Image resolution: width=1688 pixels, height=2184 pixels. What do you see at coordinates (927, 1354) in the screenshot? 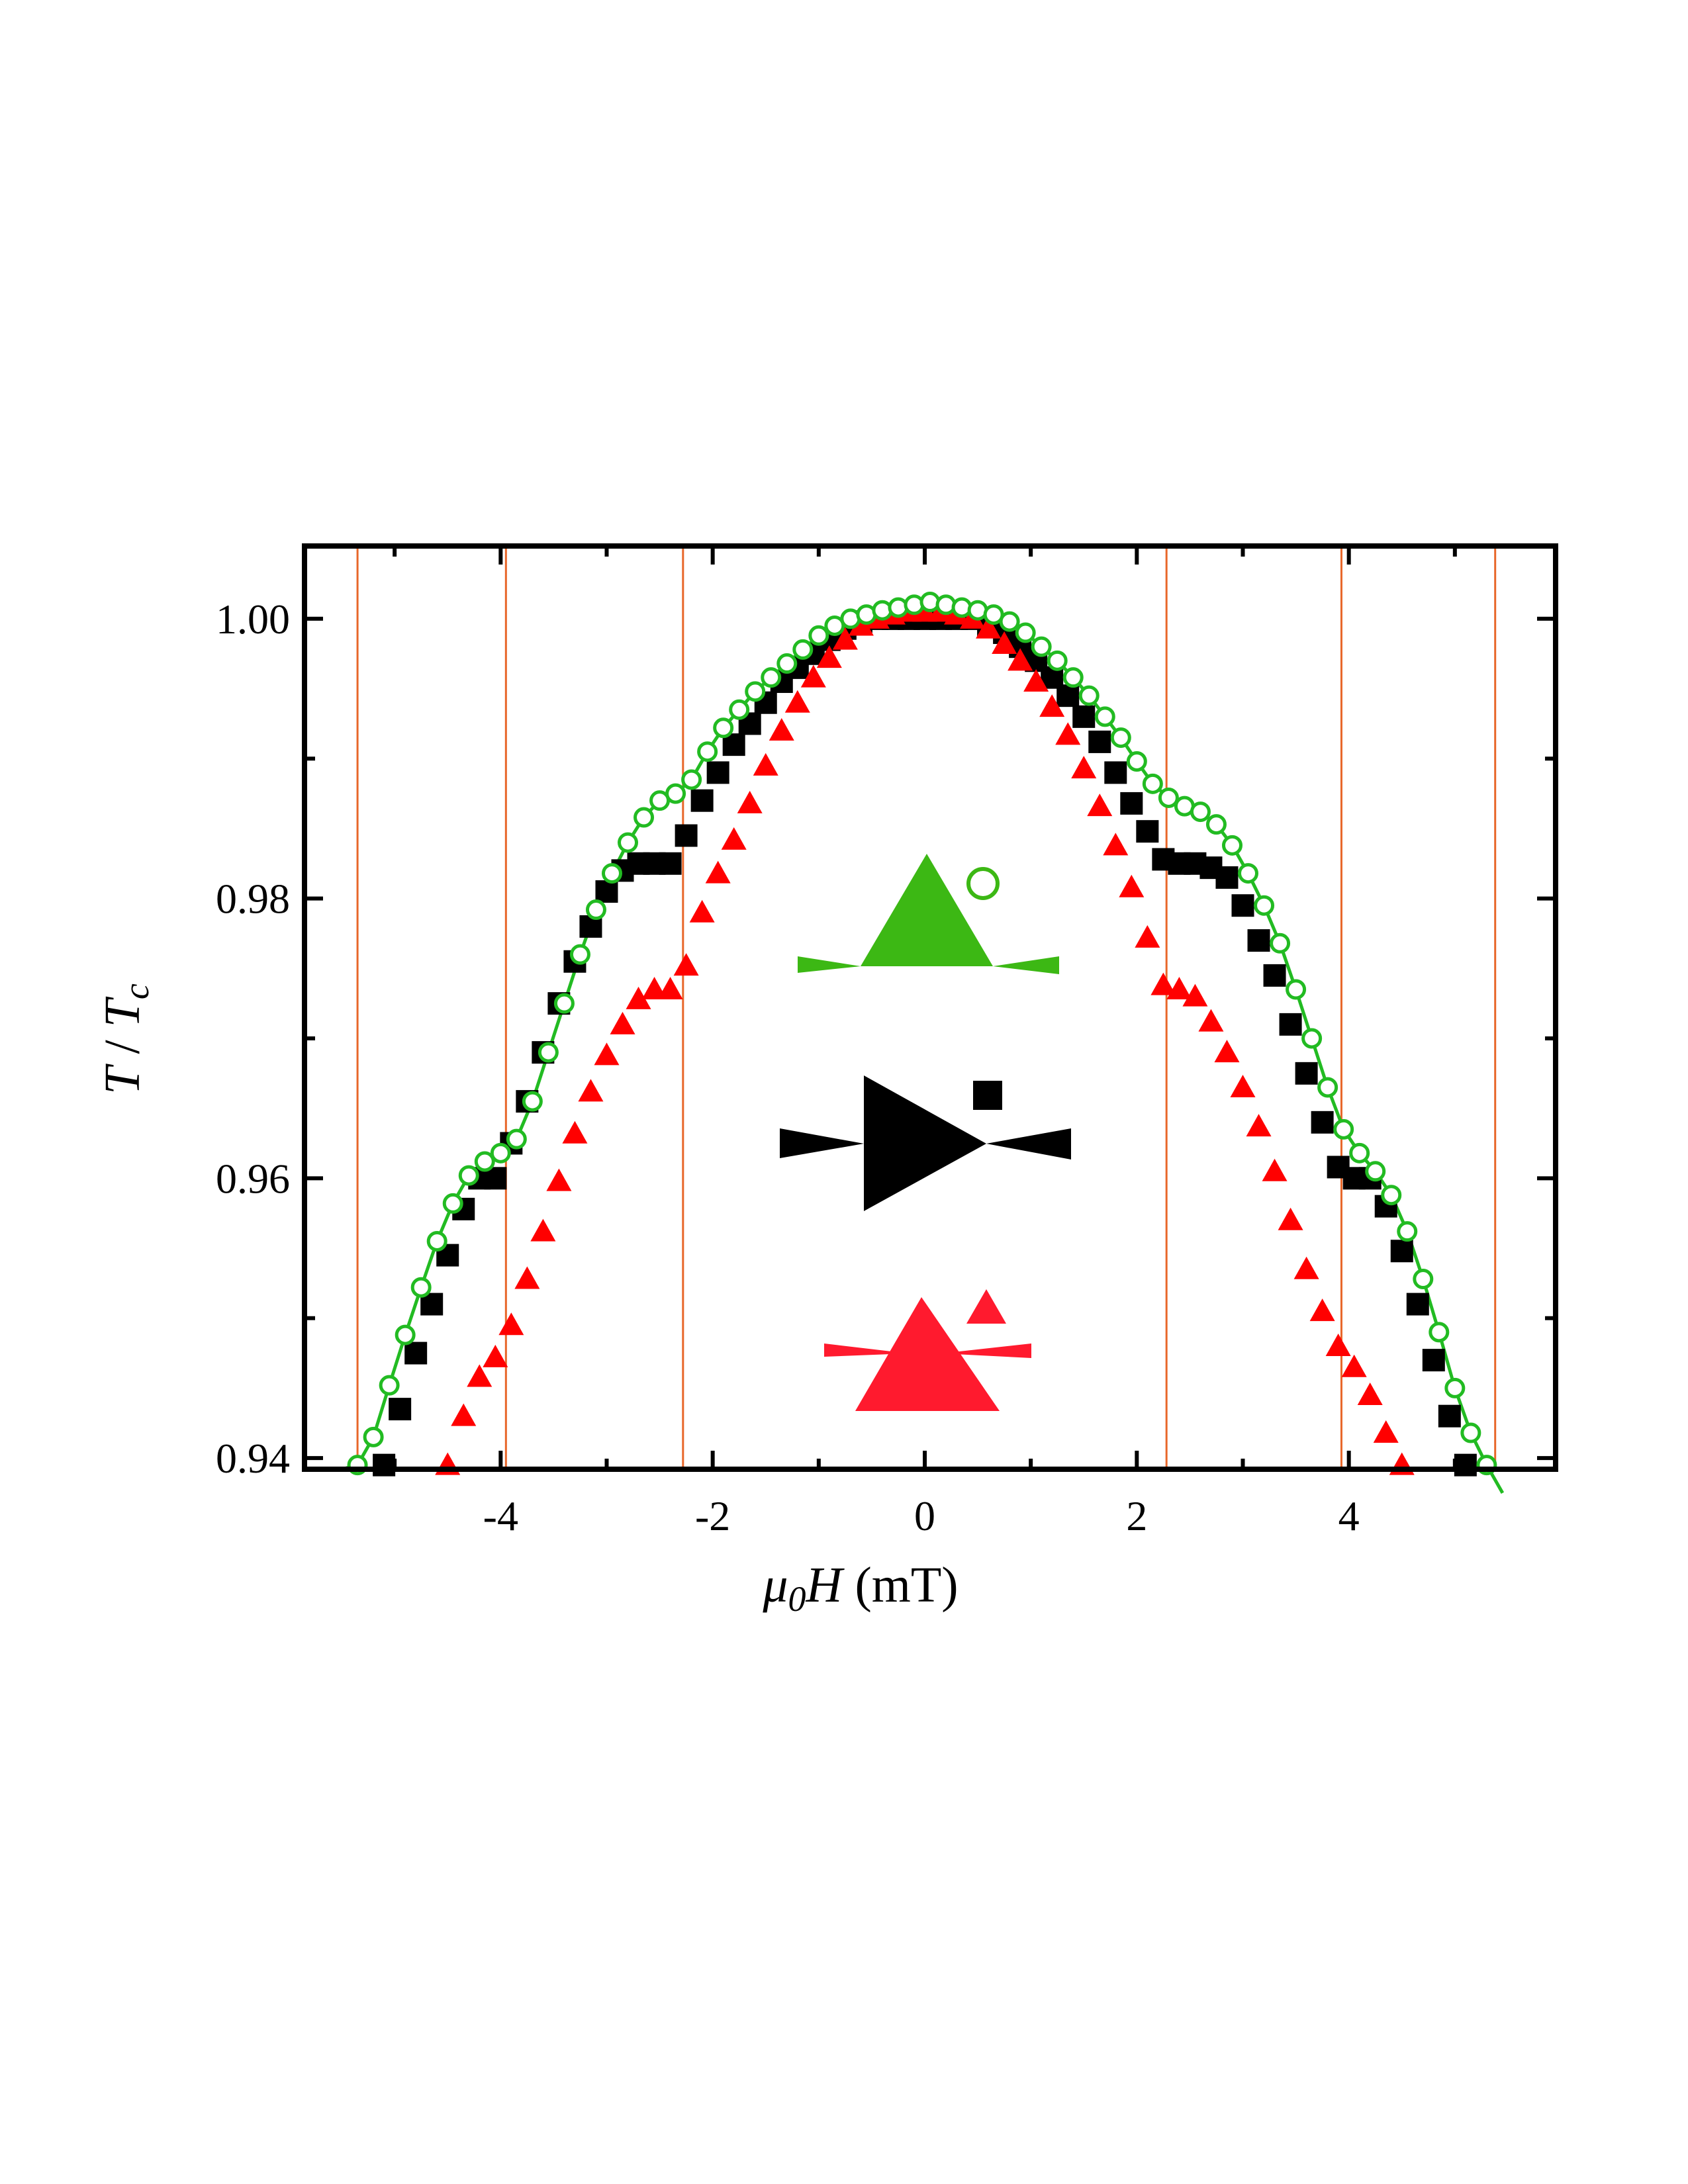
I see `red-triangle-shape` at bounding box center [927, 1354].